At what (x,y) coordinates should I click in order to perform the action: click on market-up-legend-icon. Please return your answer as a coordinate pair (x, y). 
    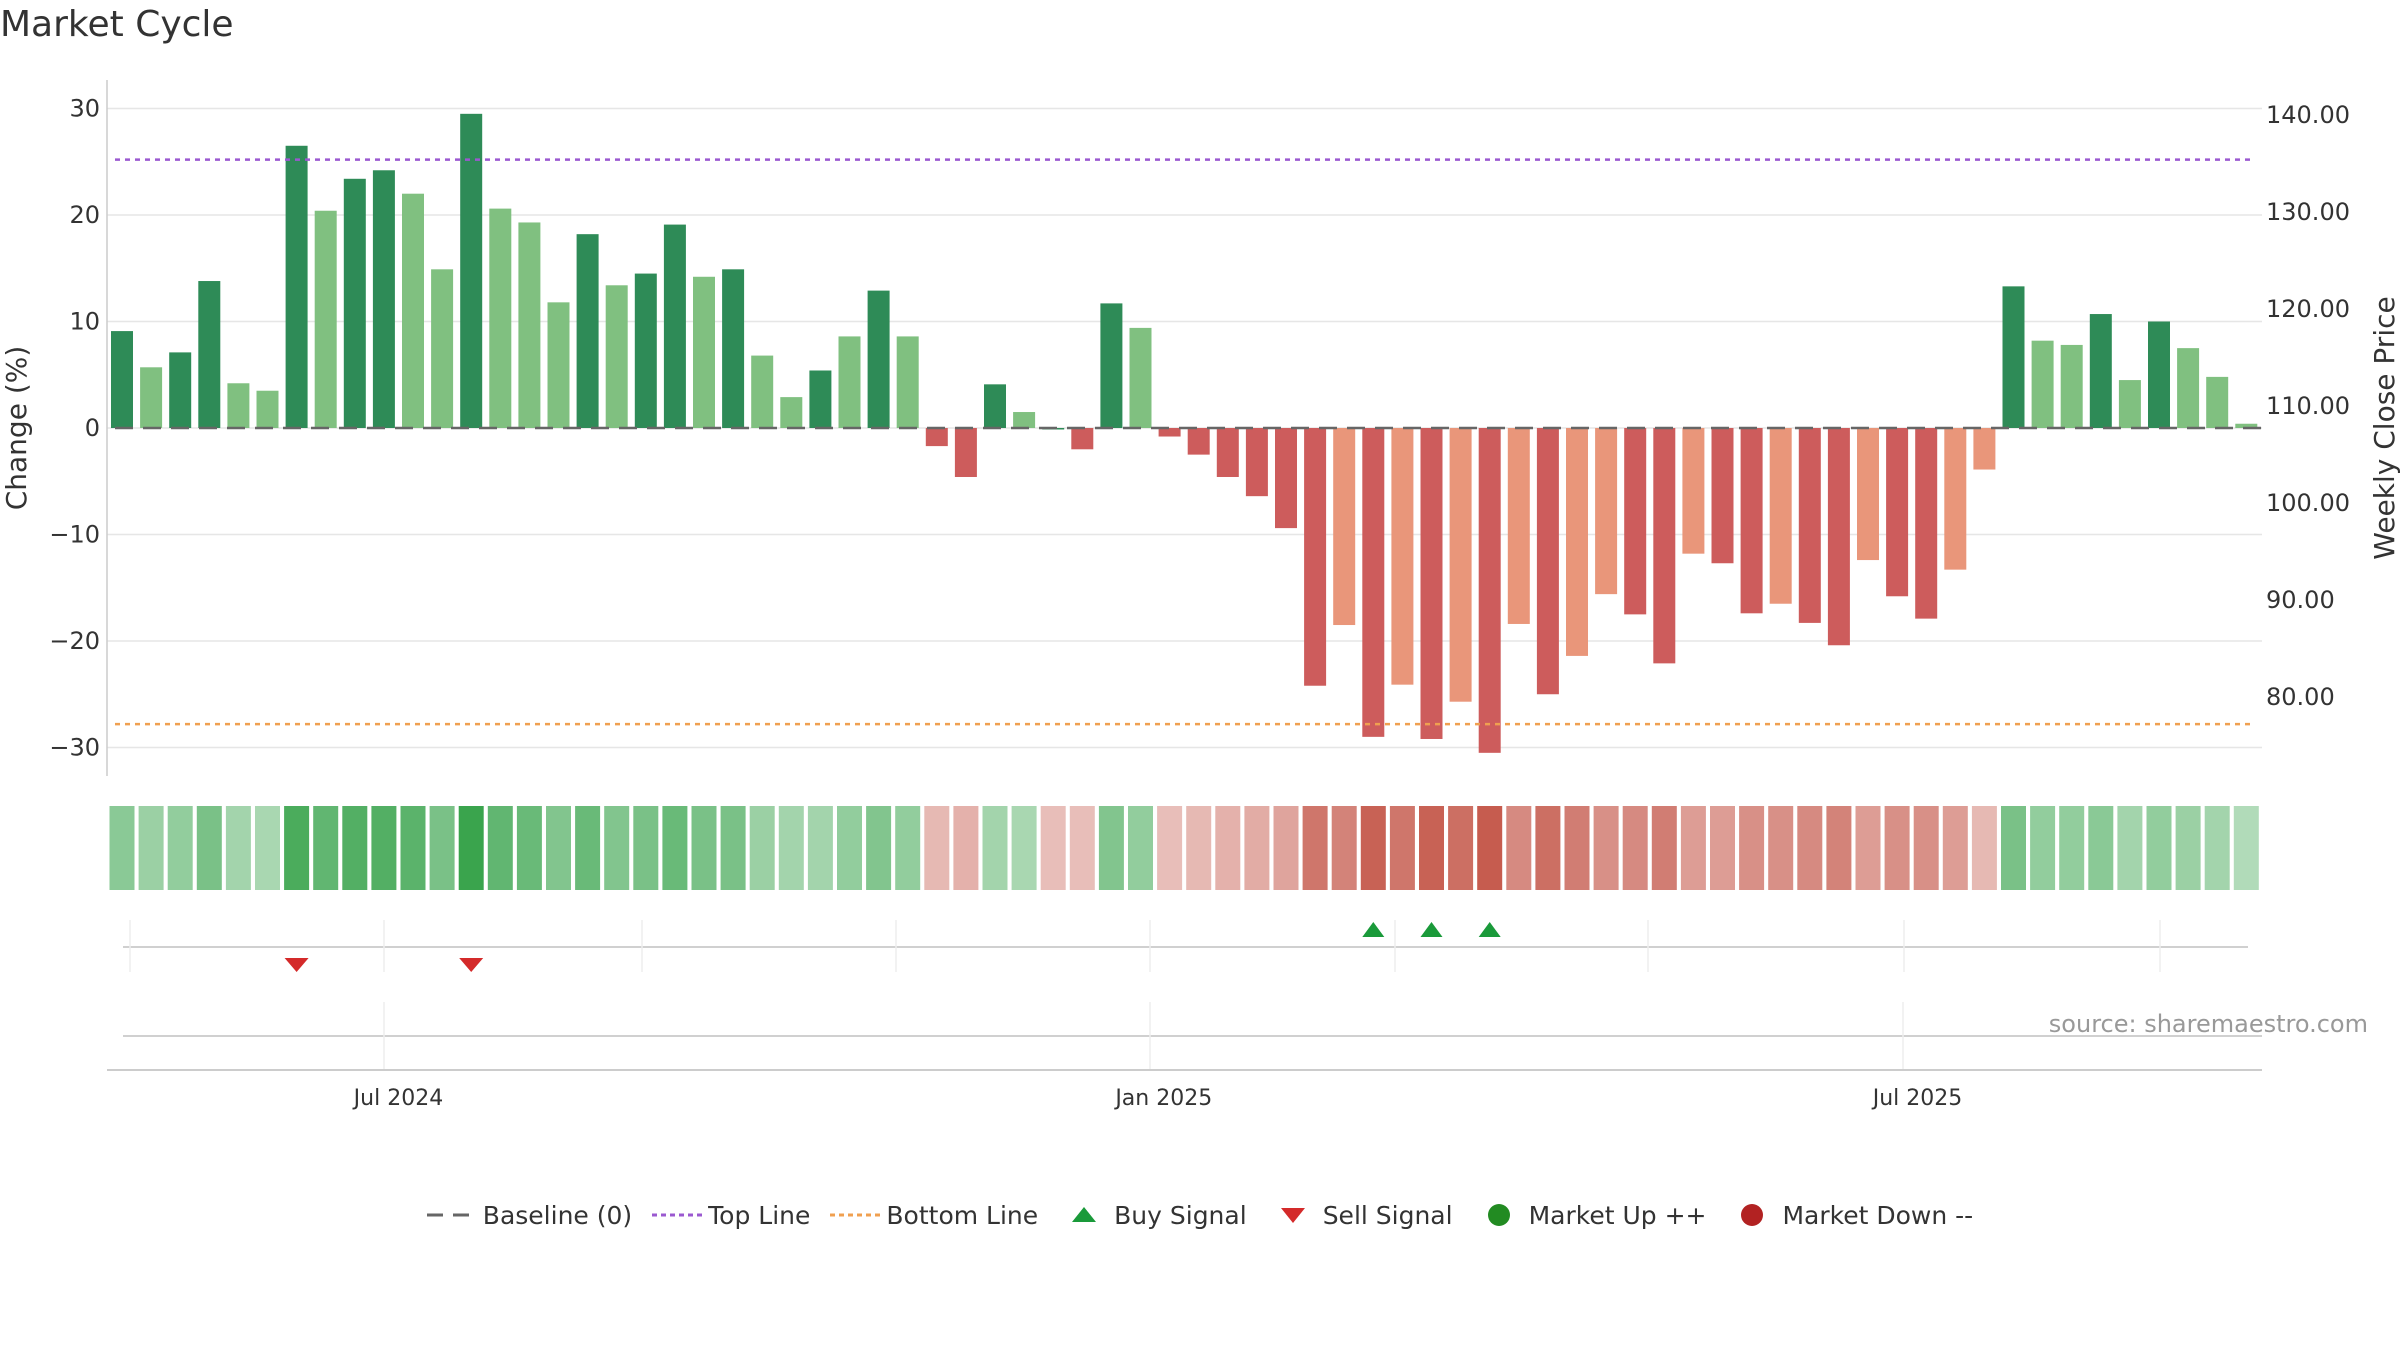
    Looking at the image, I should click on (1499, 1215).